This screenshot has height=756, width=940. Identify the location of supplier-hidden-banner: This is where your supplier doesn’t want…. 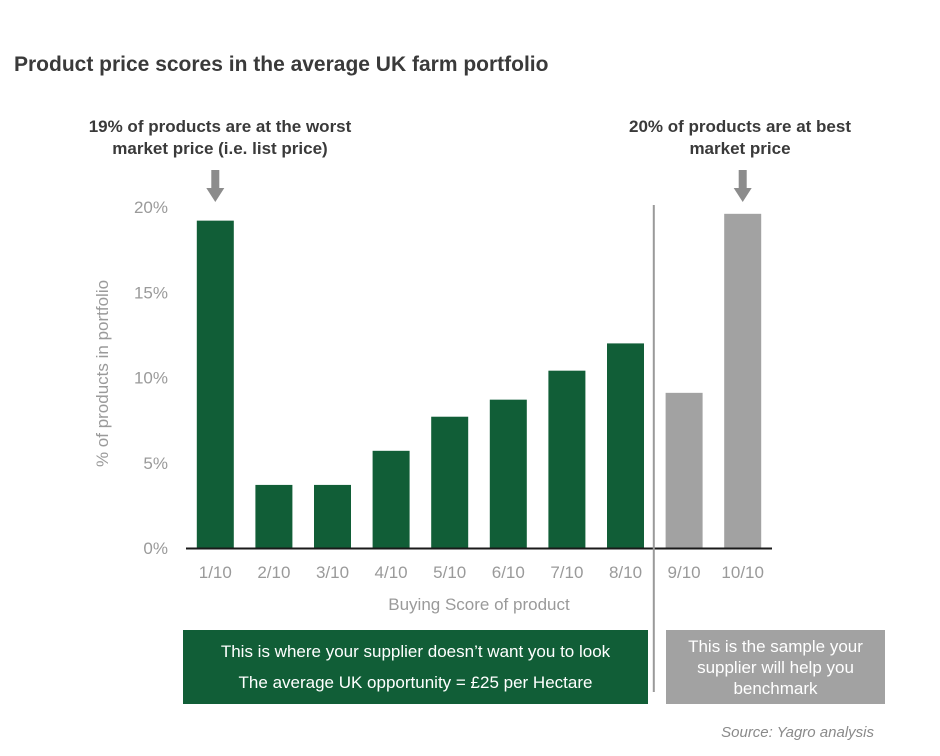
(415, 667).